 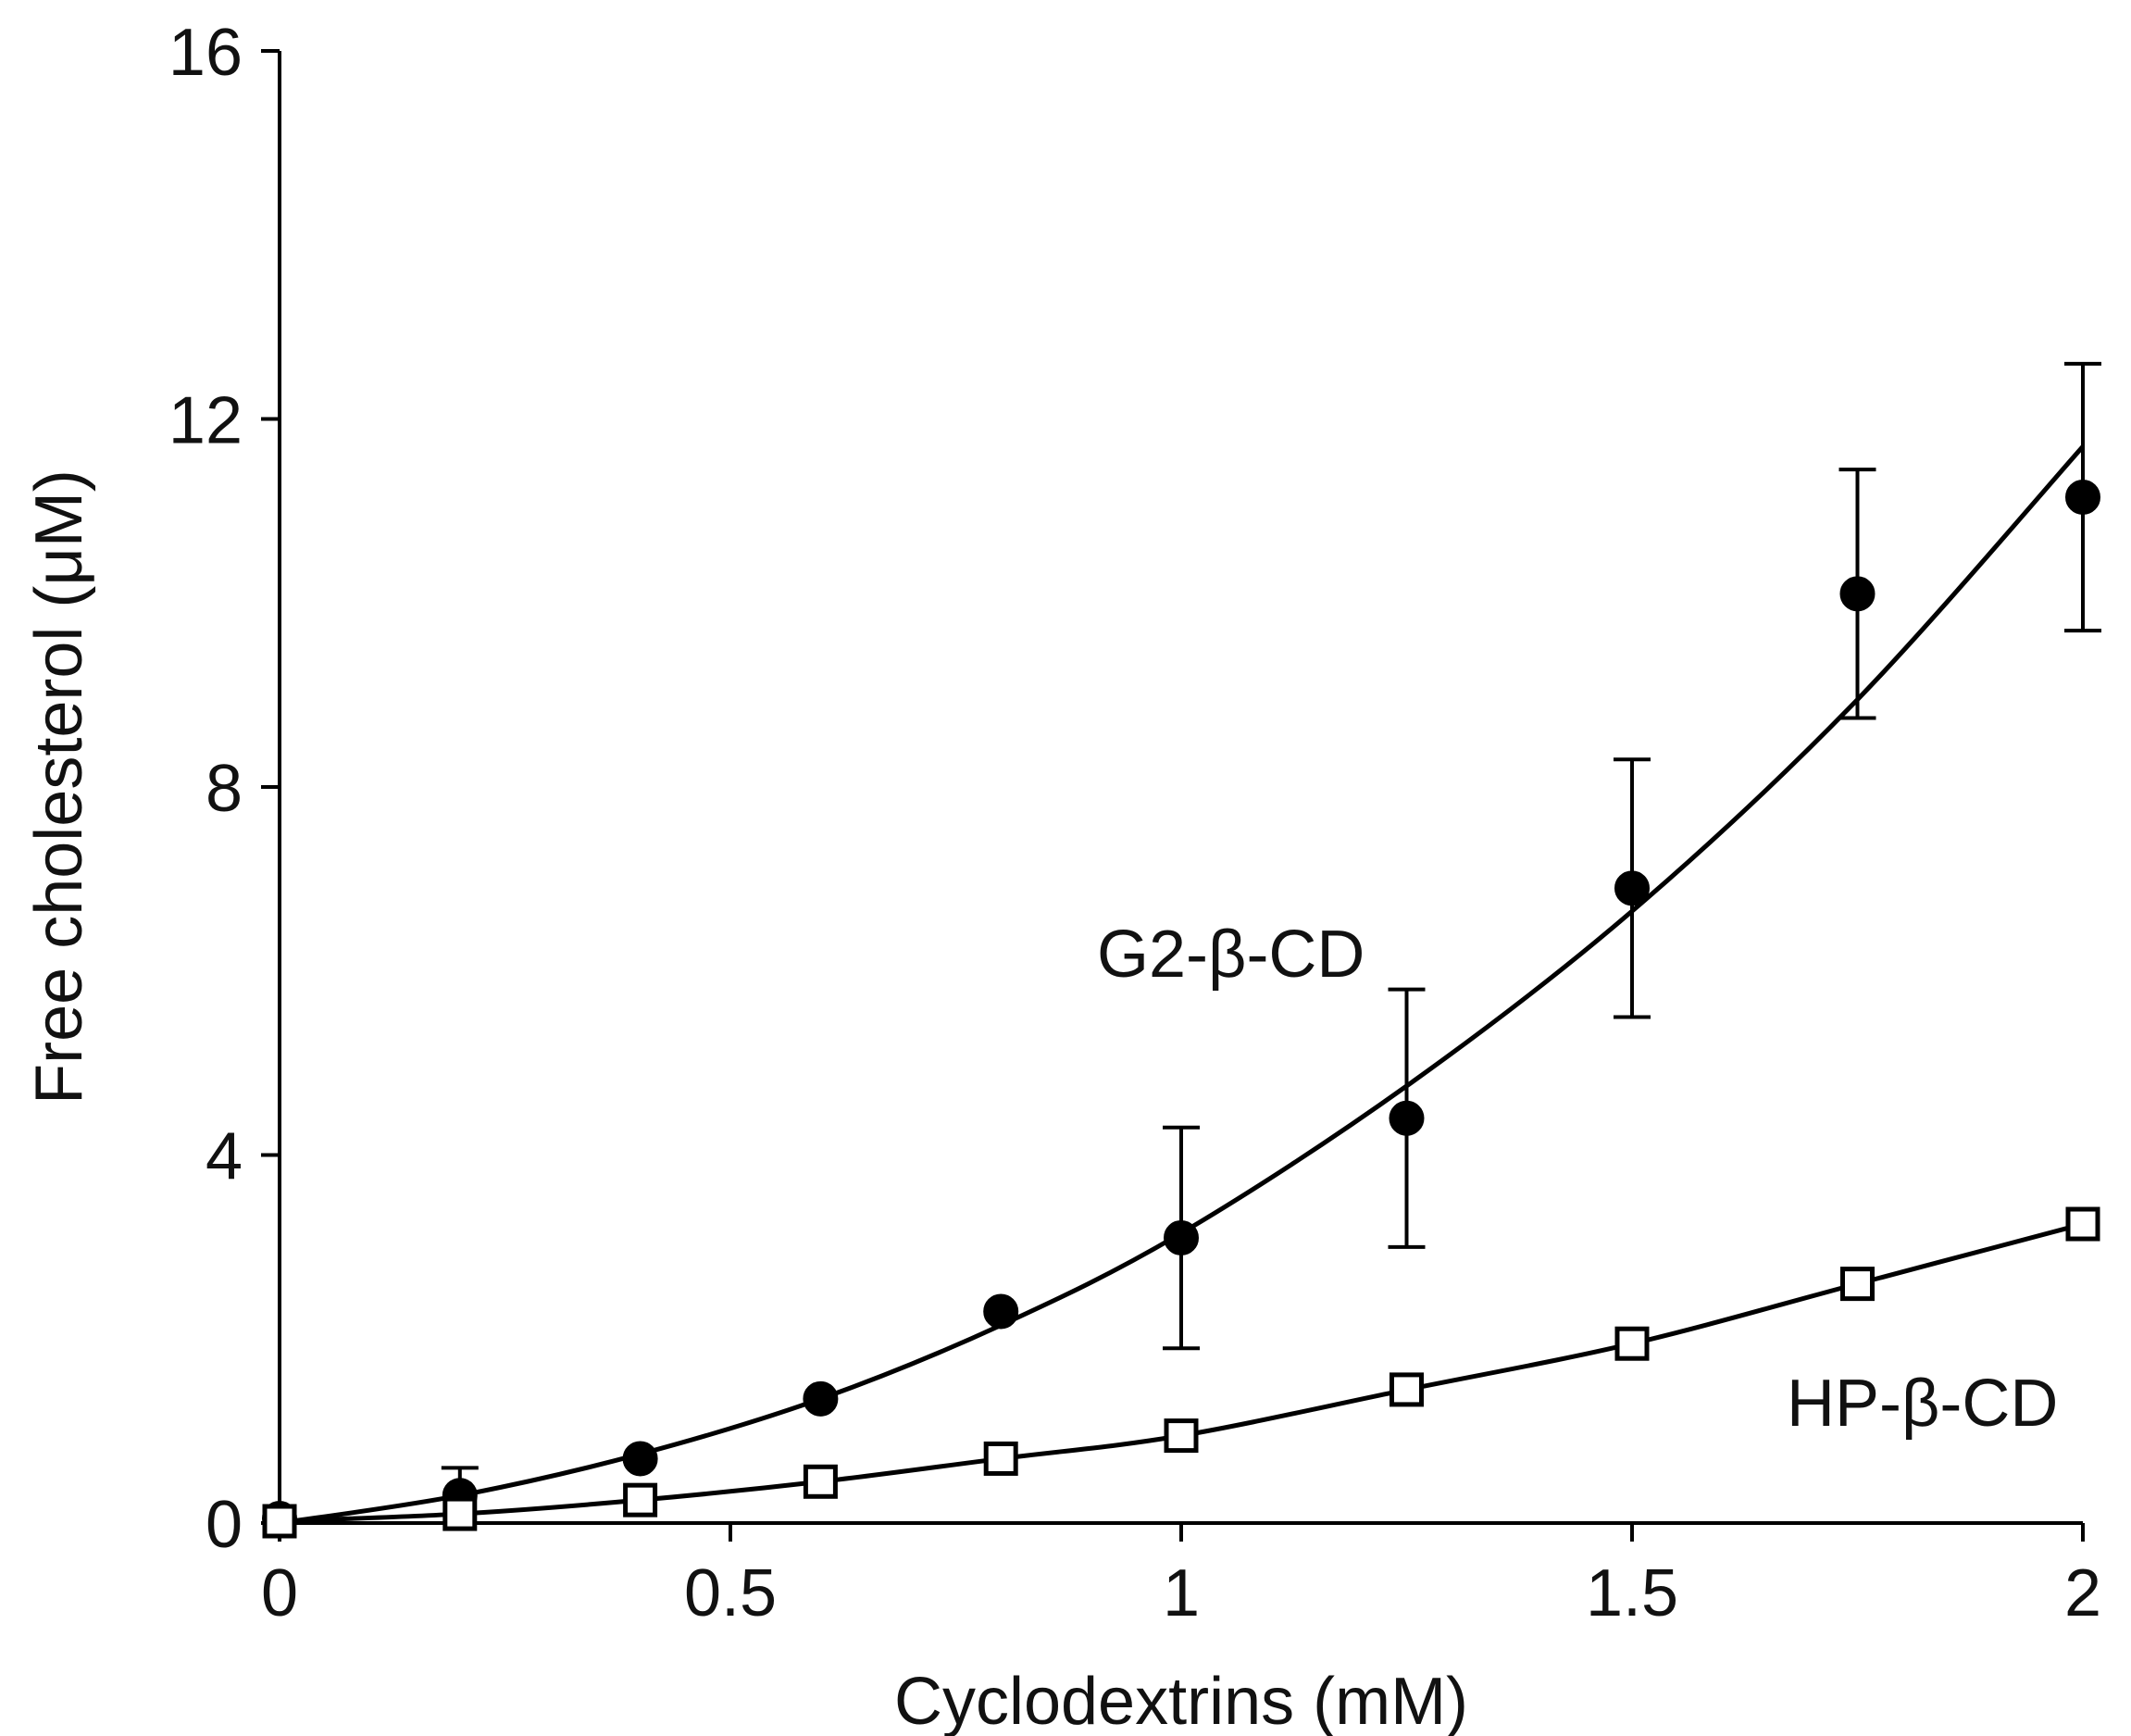 I want to click on y-tick-label: 8, so click(x=224, y=789).